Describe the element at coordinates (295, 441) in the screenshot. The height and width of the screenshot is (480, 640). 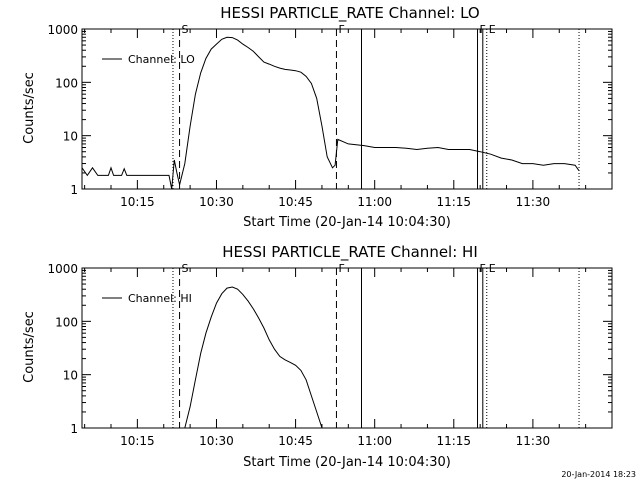
I see `hi-x-tick-label: 10:45` at that location.